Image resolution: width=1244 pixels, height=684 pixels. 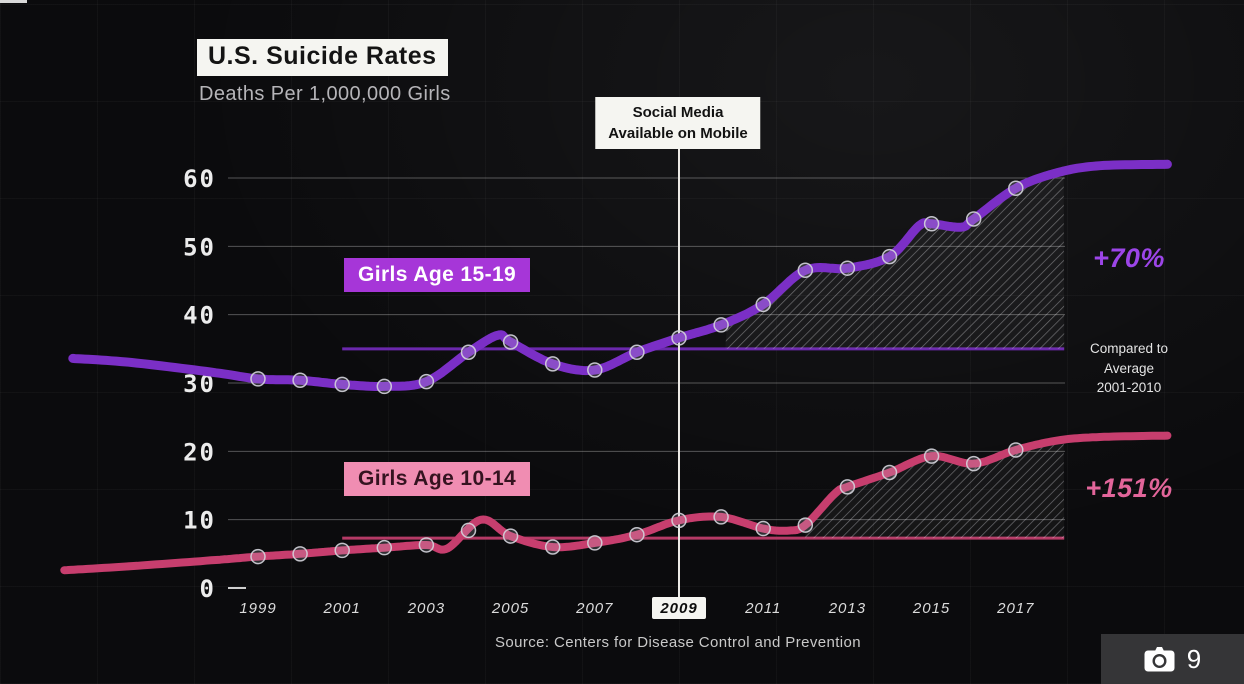 What do you see at coordinates (437, 479) in the screenshot?
I see `series-label-girls-10-14: Girls Age 10-14` at bounding box center [437, 479].